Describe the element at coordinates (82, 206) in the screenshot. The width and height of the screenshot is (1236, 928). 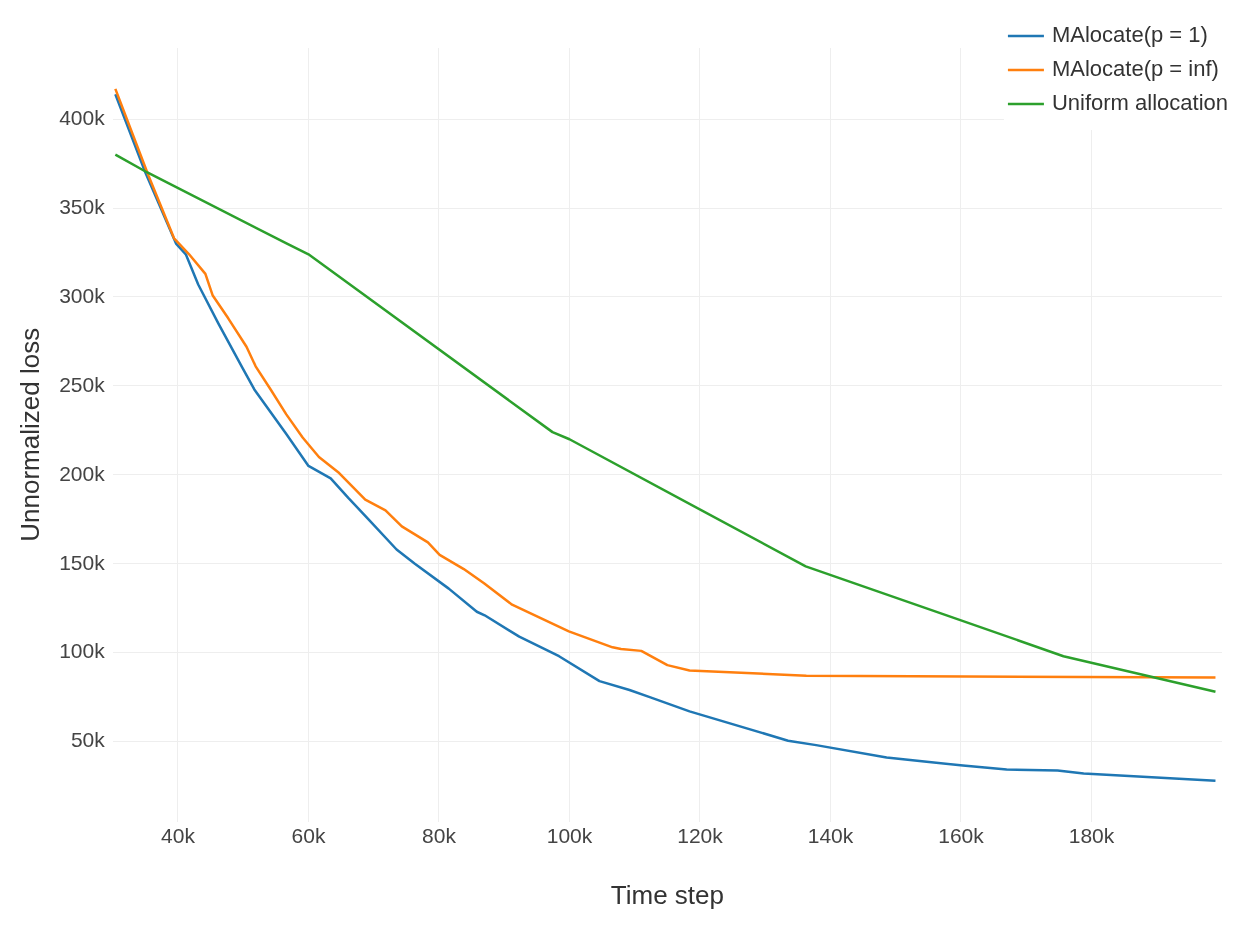
I see `y-tick-label: 350k` at that location.